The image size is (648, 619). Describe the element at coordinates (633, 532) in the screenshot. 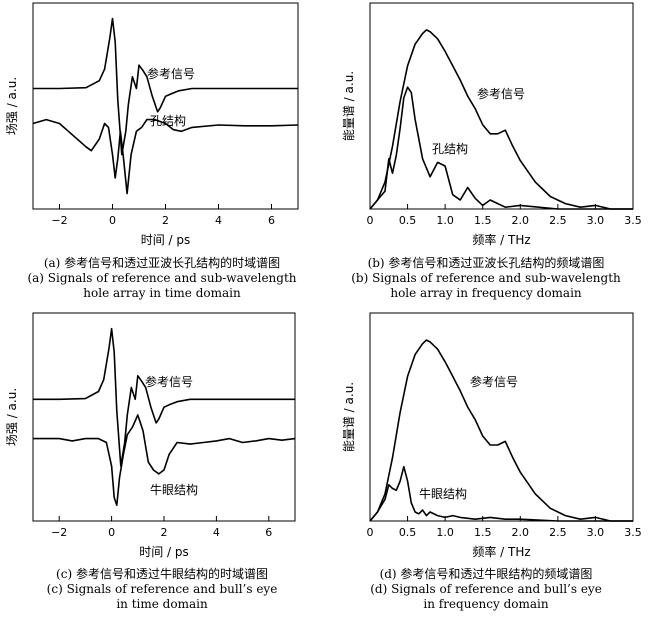

I see `x-tick-label-d: 3.5` at that location.